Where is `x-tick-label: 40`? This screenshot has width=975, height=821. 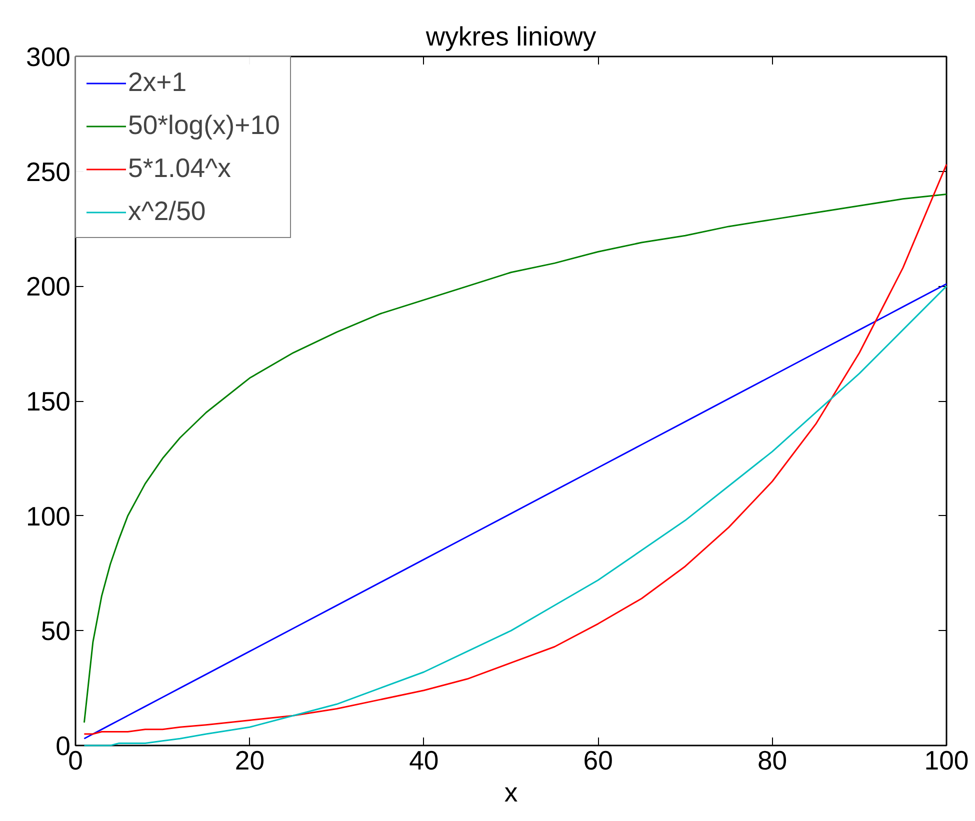 x-tick-label: 40 is located at coordinates (424, 761).